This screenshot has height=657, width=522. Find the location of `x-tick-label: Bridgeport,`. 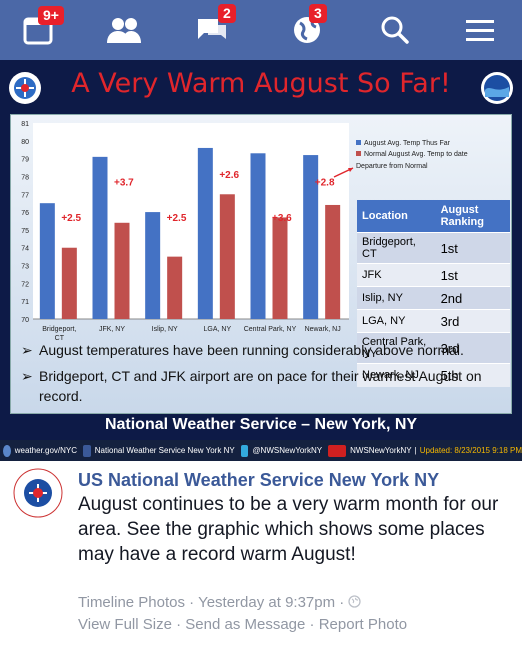

x-tick-label: Bridgeport, is located at coordinates (59, 329).